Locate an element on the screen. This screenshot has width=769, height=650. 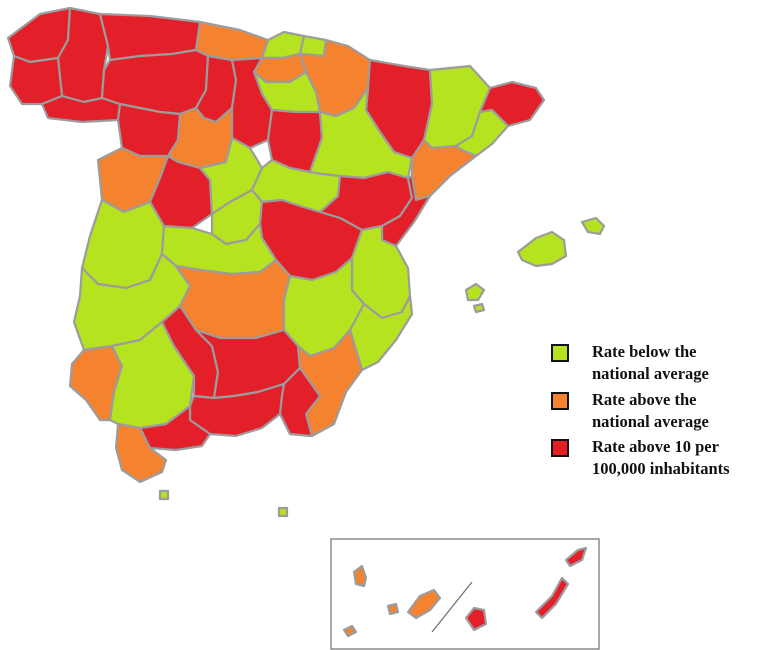
province-tenerife-la-palma is located at coordinates (360, 576).